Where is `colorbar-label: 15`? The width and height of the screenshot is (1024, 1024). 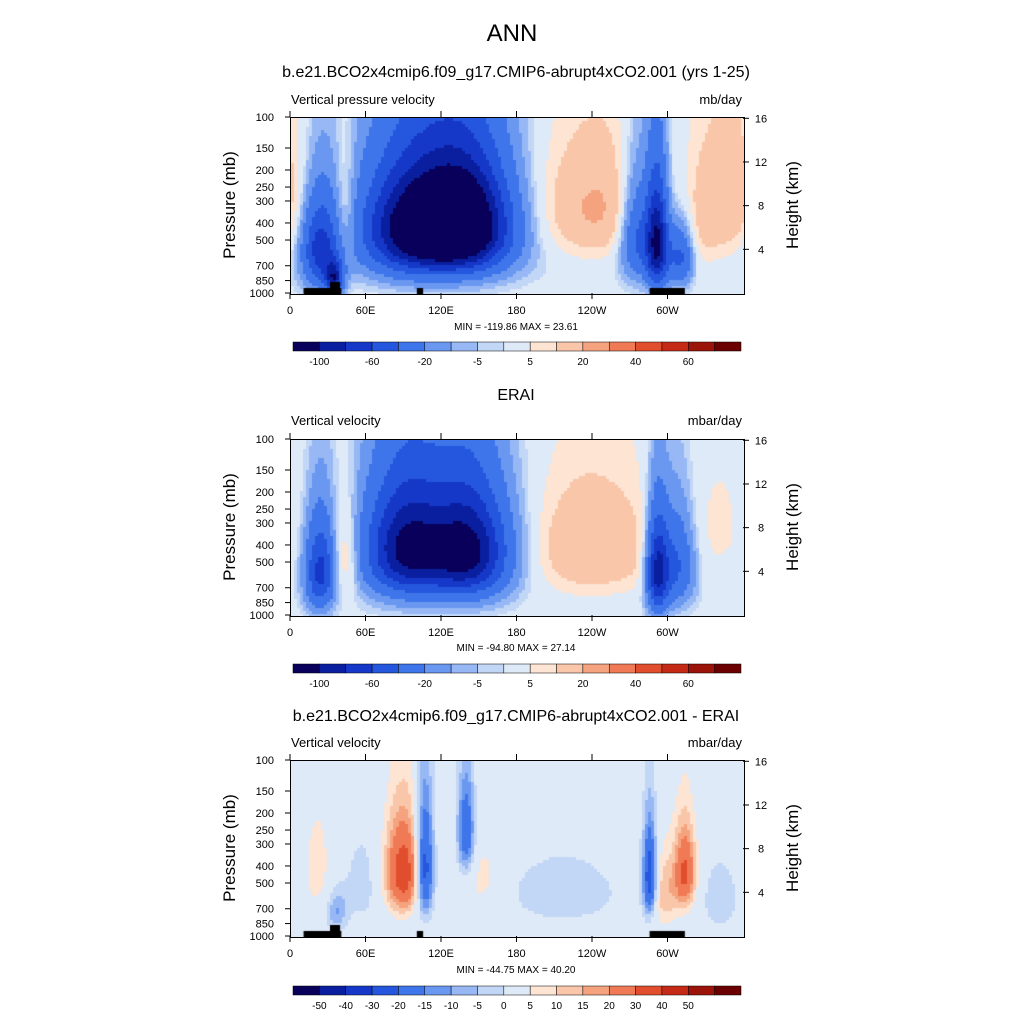
colorbar-label: 15 is located at coordinates (583, 1006).